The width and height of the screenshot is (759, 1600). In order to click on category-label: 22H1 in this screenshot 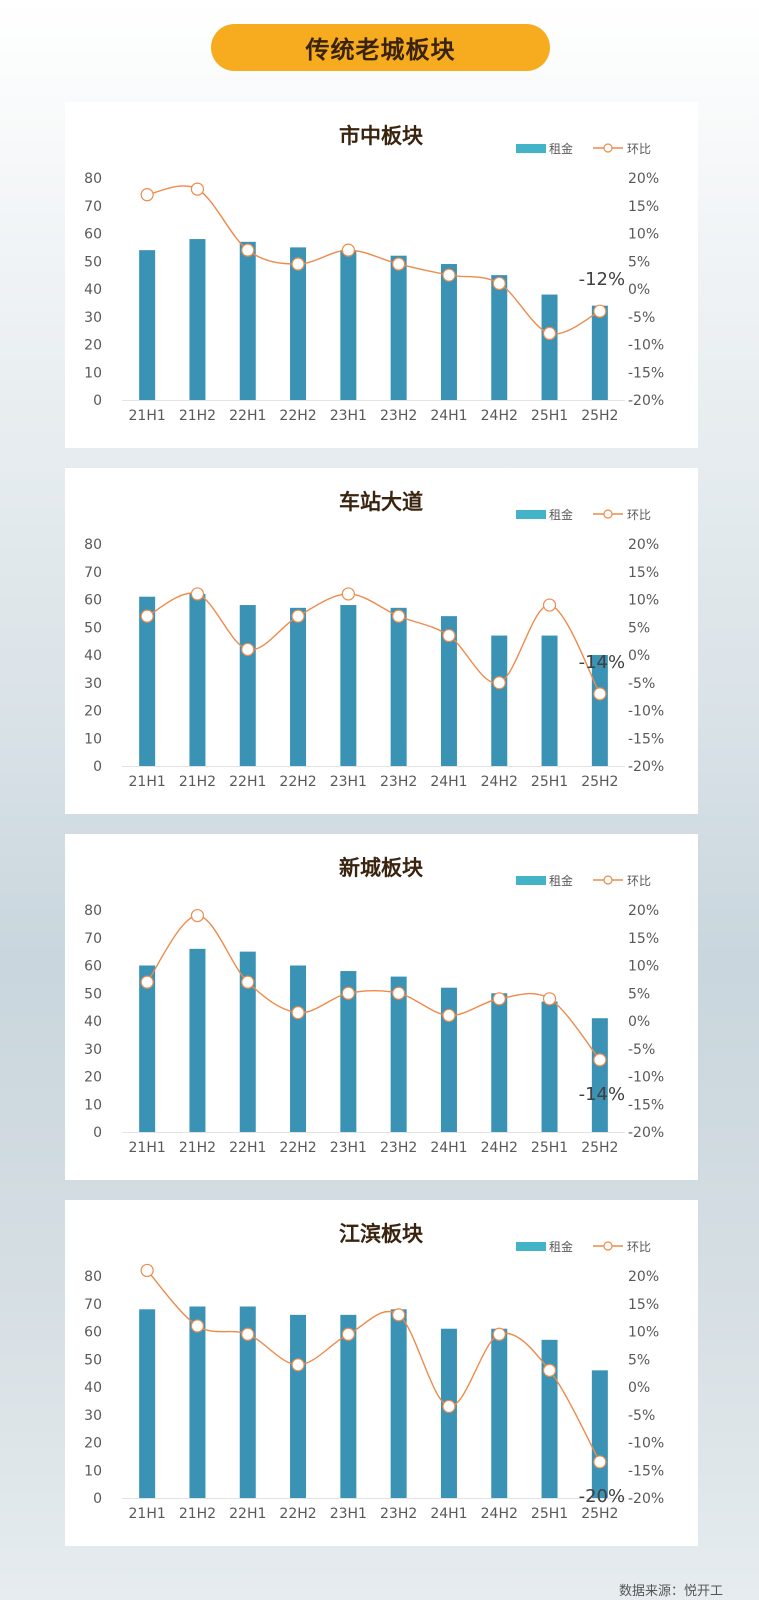, I will do `click(247, 1148)`.